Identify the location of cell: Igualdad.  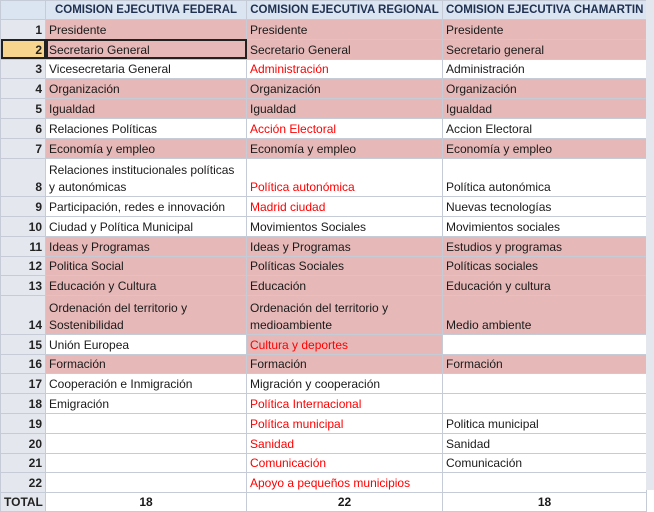
(146, 108).